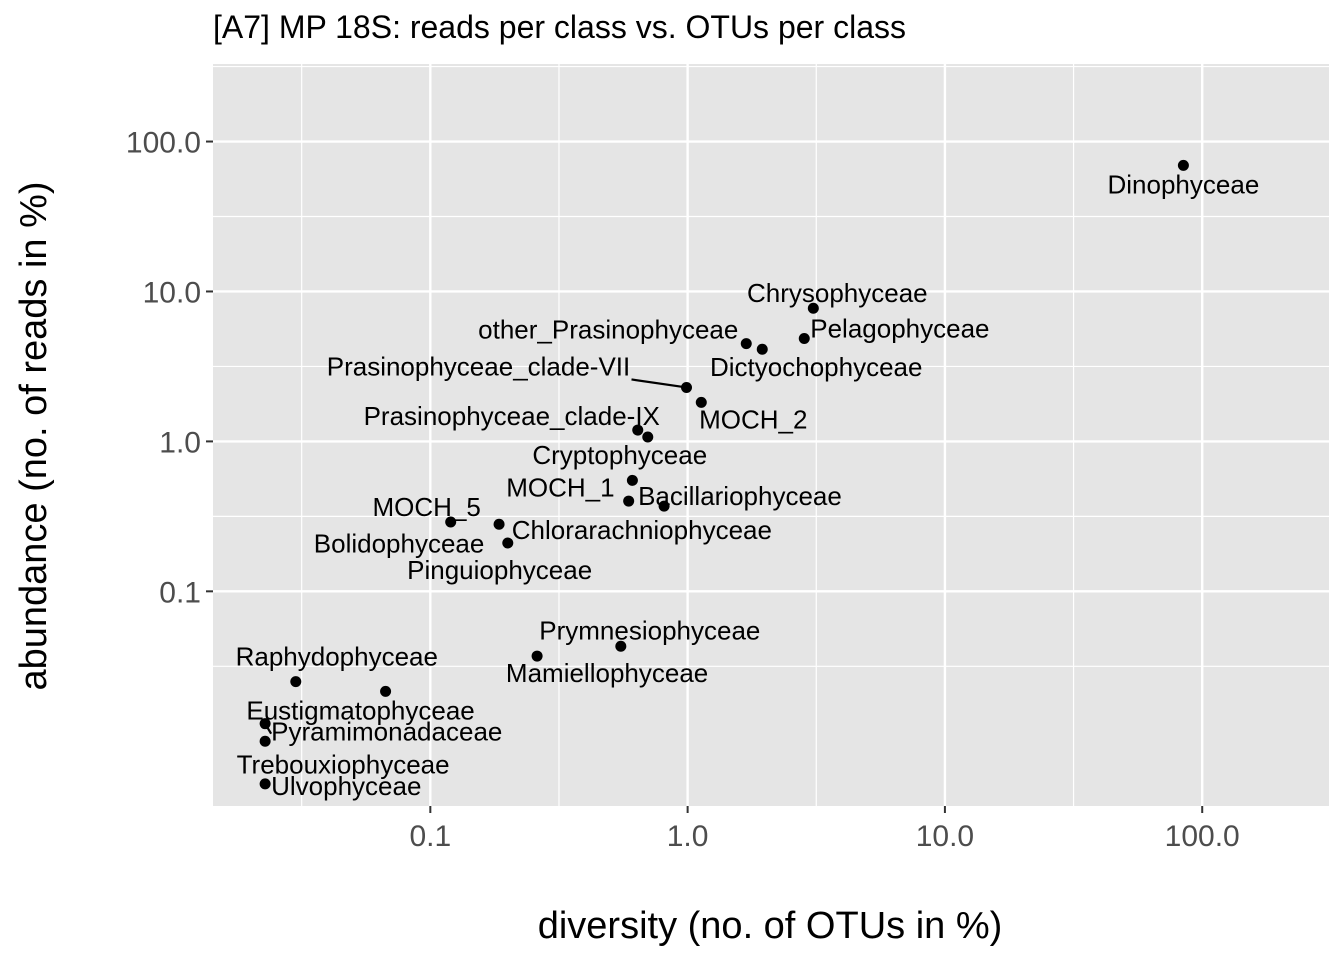 This screenshot has height=960, width=1344. What do you see at coordinates (499, 570) in the screenshot?
I see `point-label: Pinguiophyceae` at bounding box center [499, 570].